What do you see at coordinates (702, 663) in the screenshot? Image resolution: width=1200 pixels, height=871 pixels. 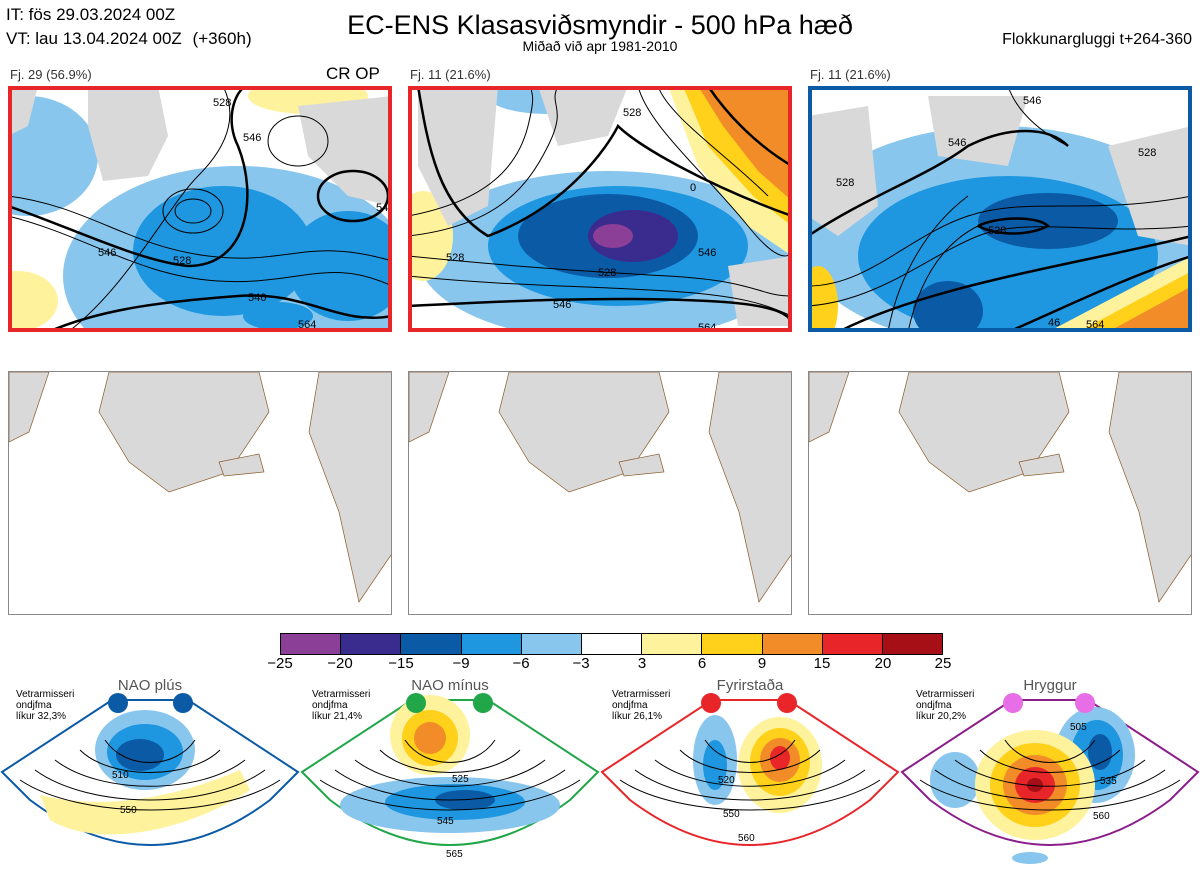 I see `colorbar-tick: 6` at bounding box center [702, 663].